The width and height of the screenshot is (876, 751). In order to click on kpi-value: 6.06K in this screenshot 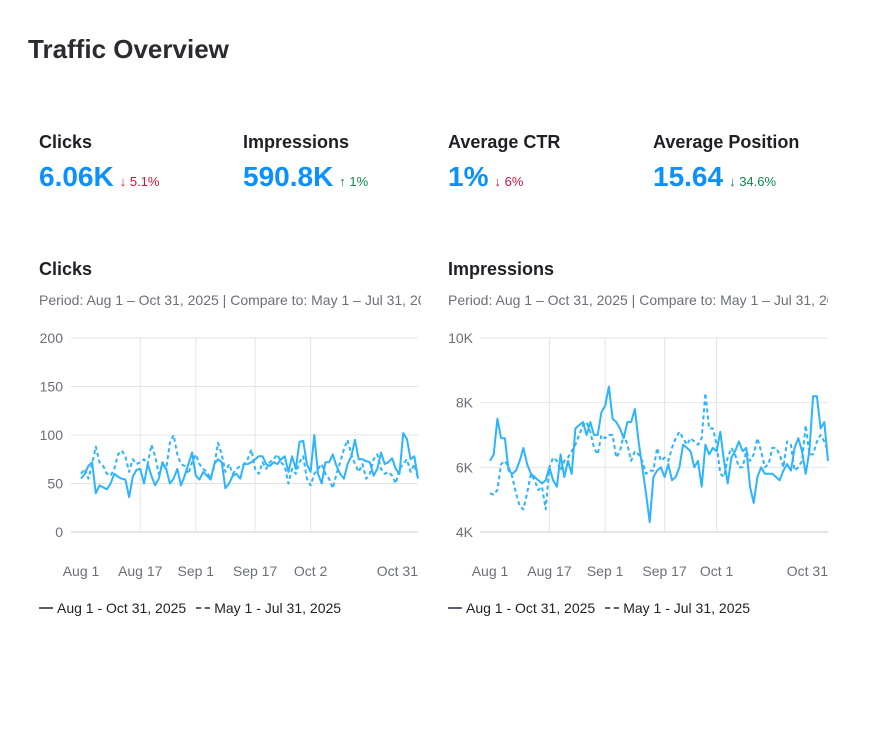, I will do `click(76, 176)`.